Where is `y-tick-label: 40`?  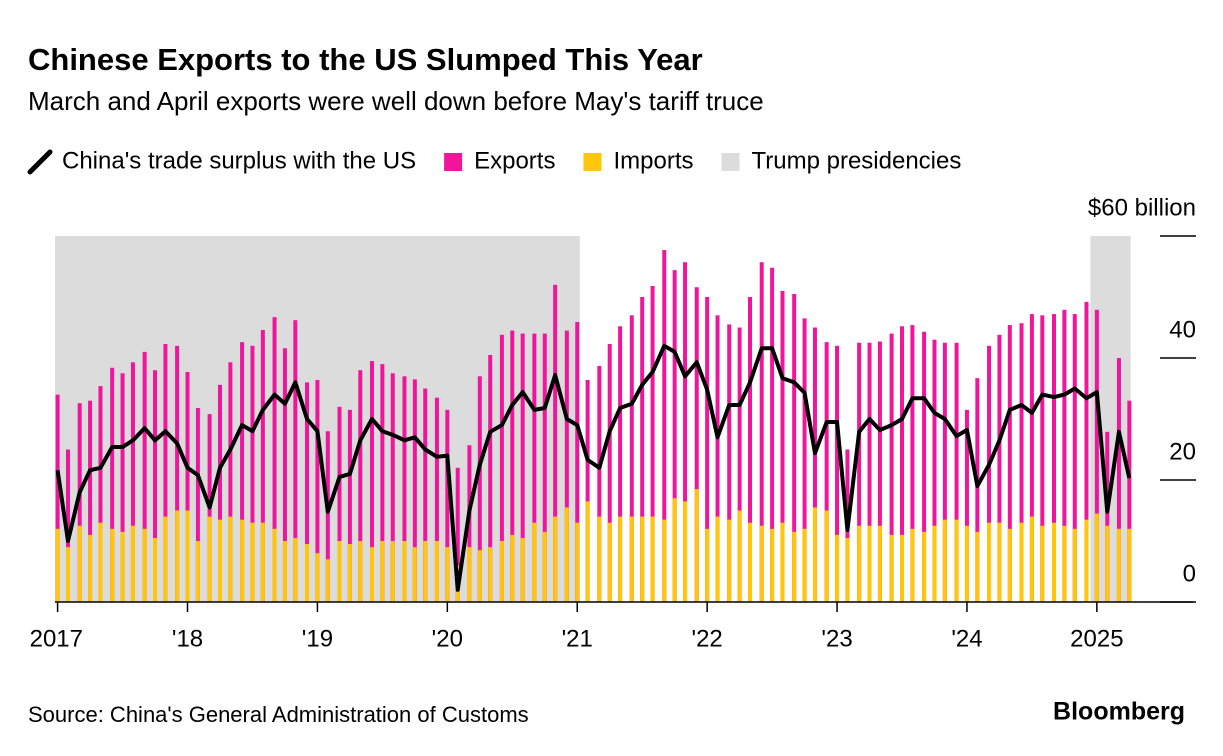
y-tick-label: 40 is located at coordinates (1182, 329).